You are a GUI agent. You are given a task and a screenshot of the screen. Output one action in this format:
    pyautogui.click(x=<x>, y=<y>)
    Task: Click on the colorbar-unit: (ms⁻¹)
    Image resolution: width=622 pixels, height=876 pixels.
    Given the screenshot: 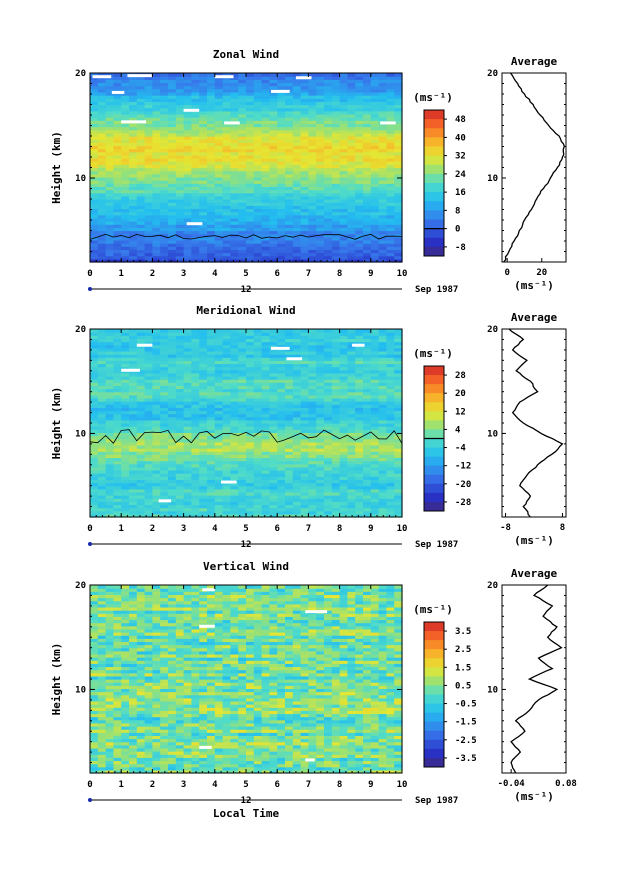 What is the action you would take?
    pyautogui.click(x=433, y=97)
    